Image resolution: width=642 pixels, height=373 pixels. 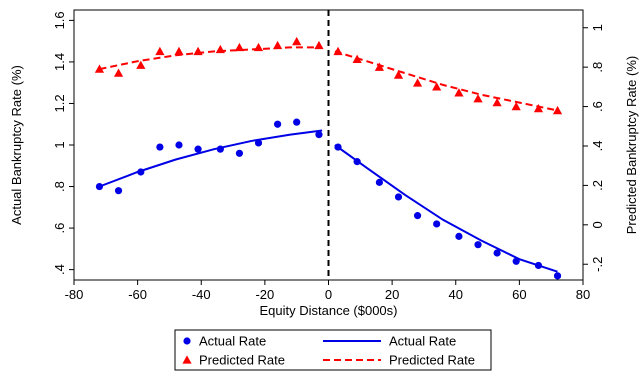 I want to click on y-right-tick-label: .8, so click(x=597, y=67).